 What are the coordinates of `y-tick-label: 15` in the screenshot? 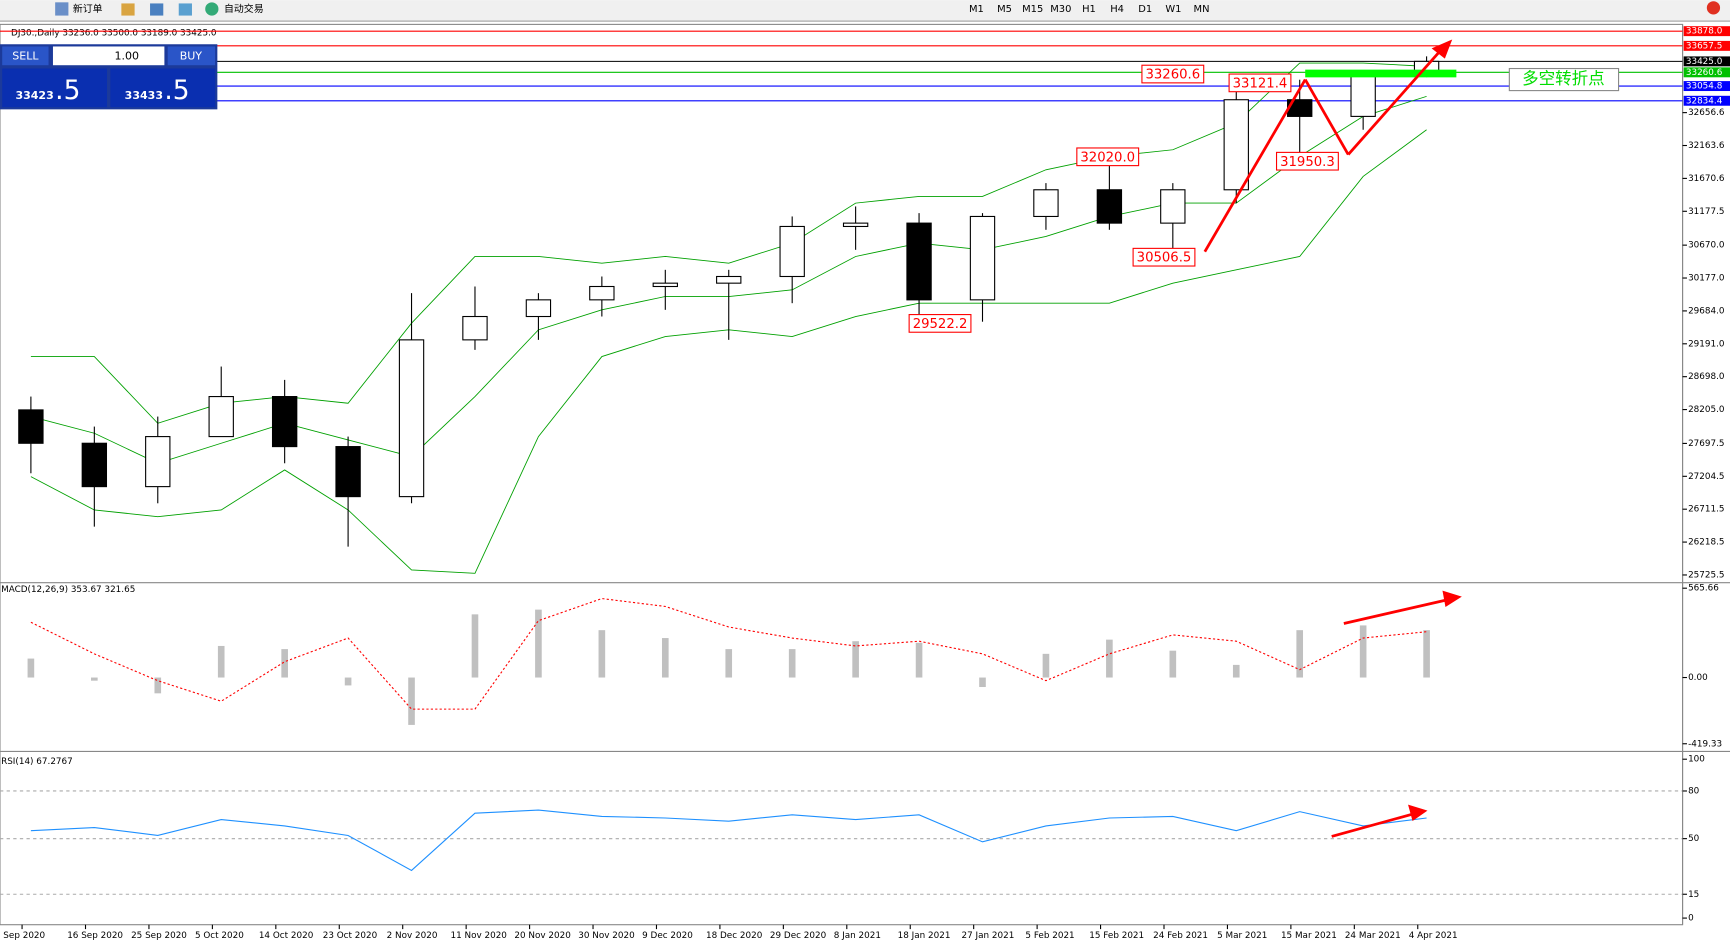 It's located at (1693, 895).